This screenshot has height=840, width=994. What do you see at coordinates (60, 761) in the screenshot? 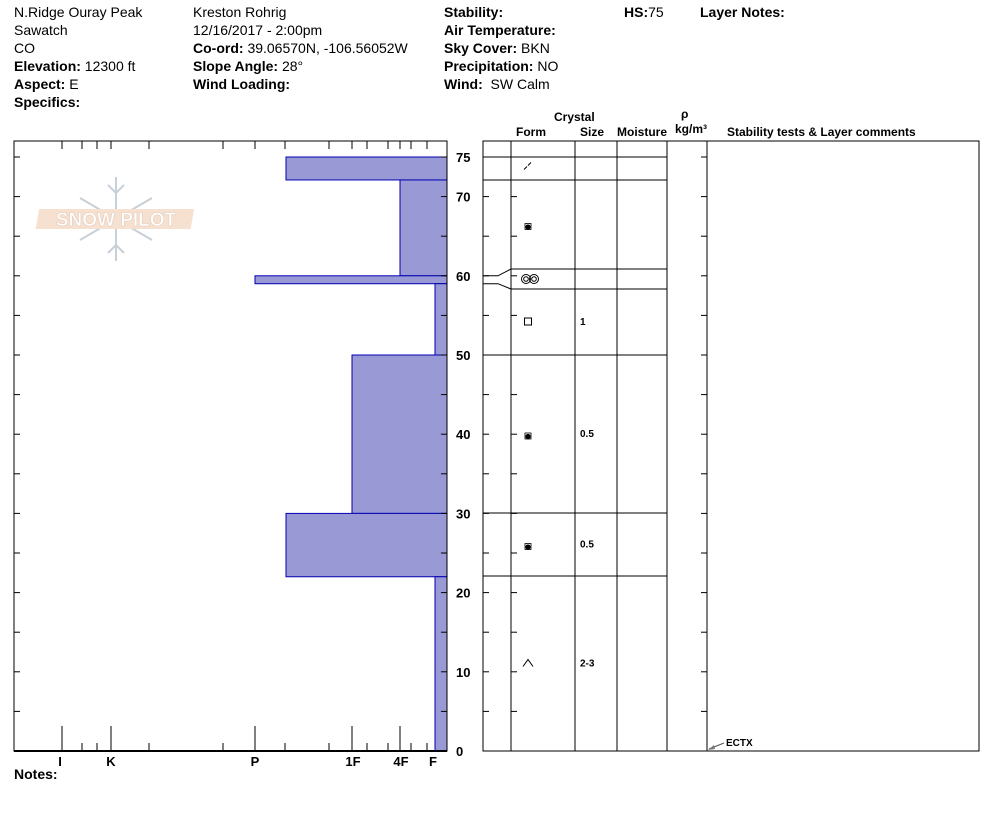
I see `hardness-label-I: I` at bounding box center [60, 761].